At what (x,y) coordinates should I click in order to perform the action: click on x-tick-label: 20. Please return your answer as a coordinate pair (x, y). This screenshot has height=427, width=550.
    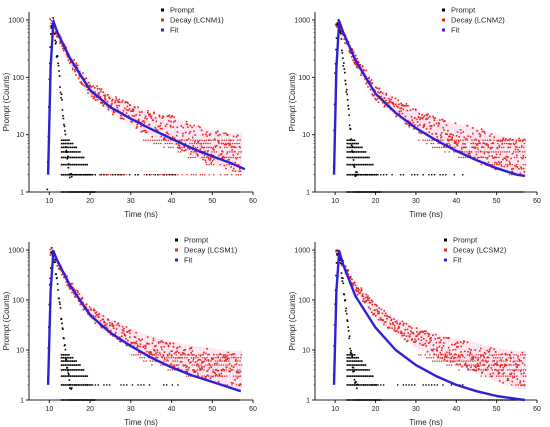
    Looking at the image, I should click on (90, 409).